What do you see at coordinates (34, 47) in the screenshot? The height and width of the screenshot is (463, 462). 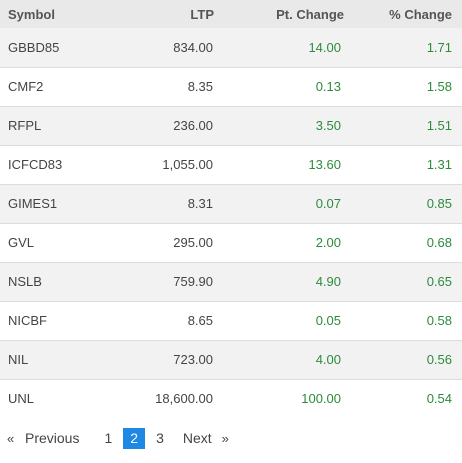 I see `symbol-cell: GBBD85` at bounding box center [34, 47].